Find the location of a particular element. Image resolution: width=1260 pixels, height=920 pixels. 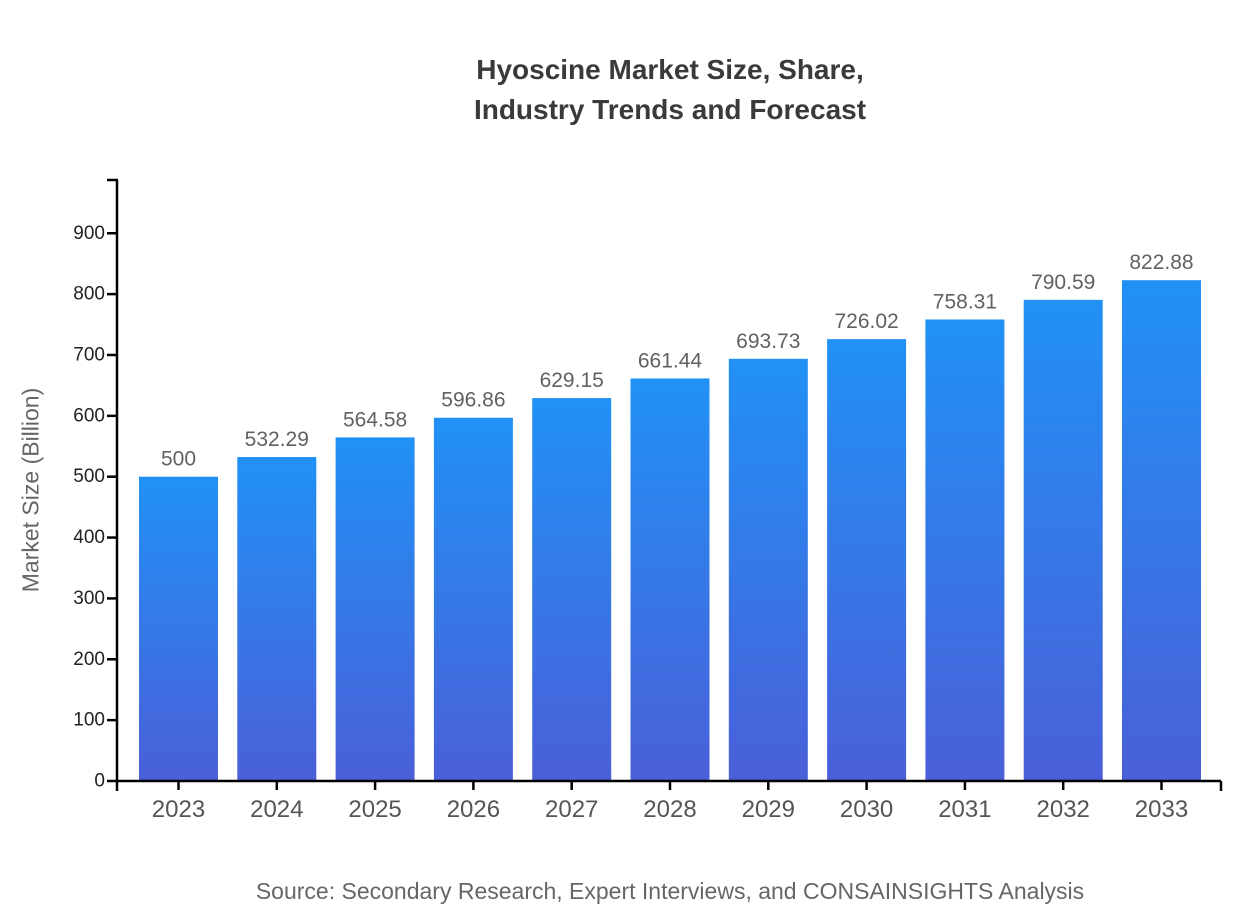

y-tick-label: 100 is located at coordinates (89, 720).